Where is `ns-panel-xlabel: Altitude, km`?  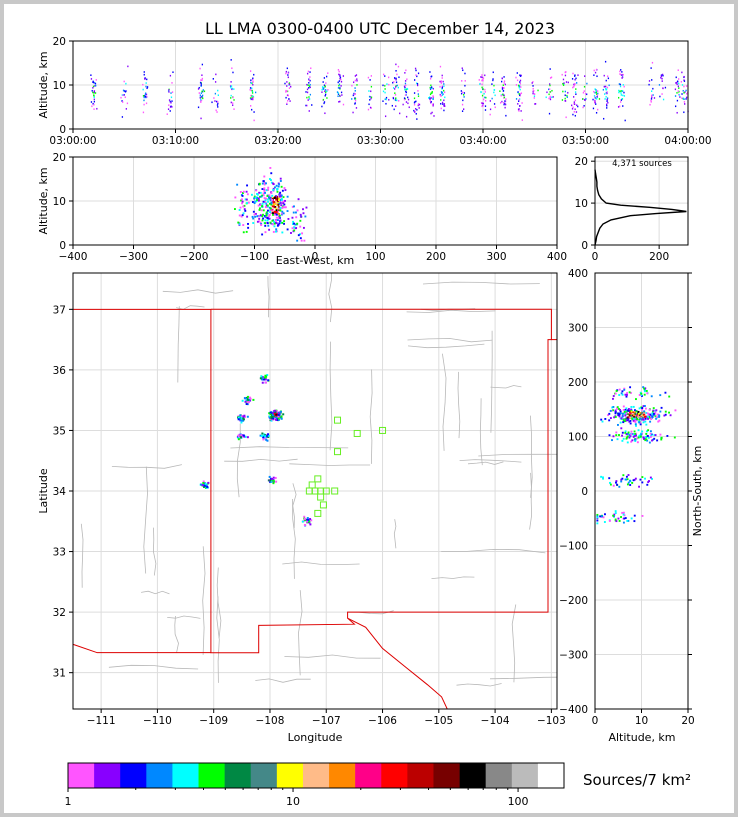 ns-panel-xlabel: Altitude, km is located at coordinates (641, 737).